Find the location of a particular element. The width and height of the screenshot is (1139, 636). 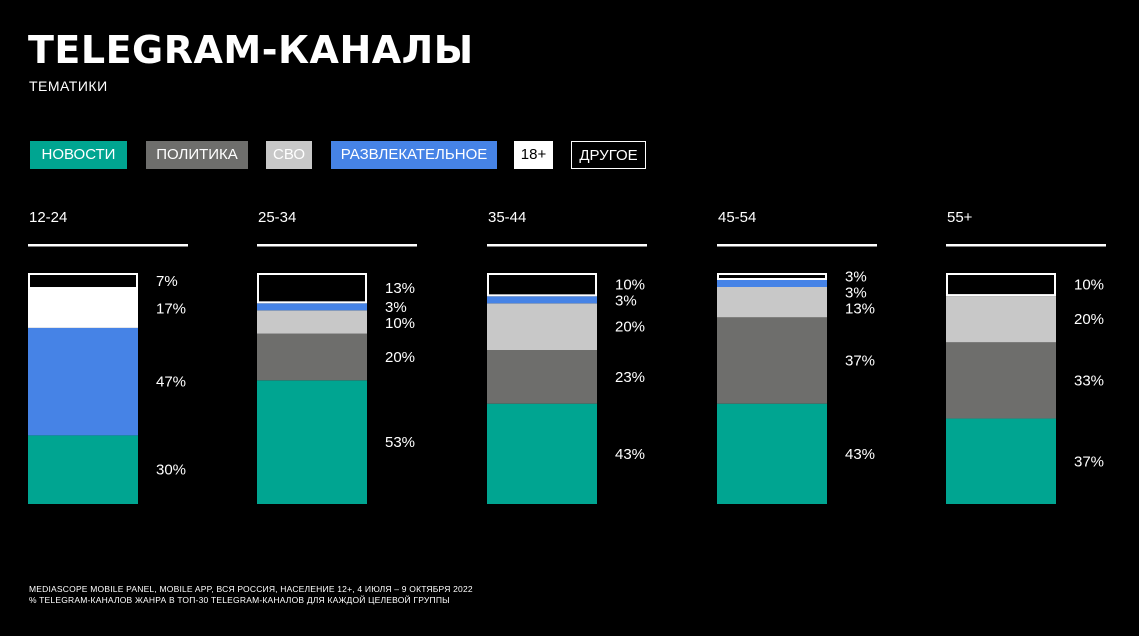

legend-item-5: 18+ is located at coordinates (533, 155).